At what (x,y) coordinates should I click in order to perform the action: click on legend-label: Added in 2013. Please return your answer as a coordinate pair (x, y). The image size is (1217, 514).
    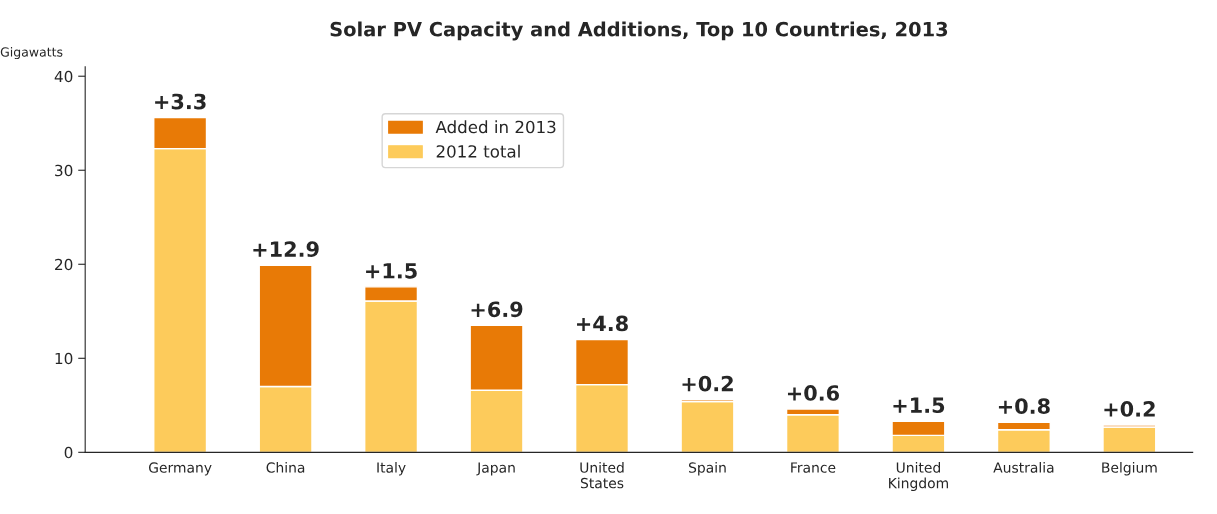
    Looking at the image, I should click on (495, 127).